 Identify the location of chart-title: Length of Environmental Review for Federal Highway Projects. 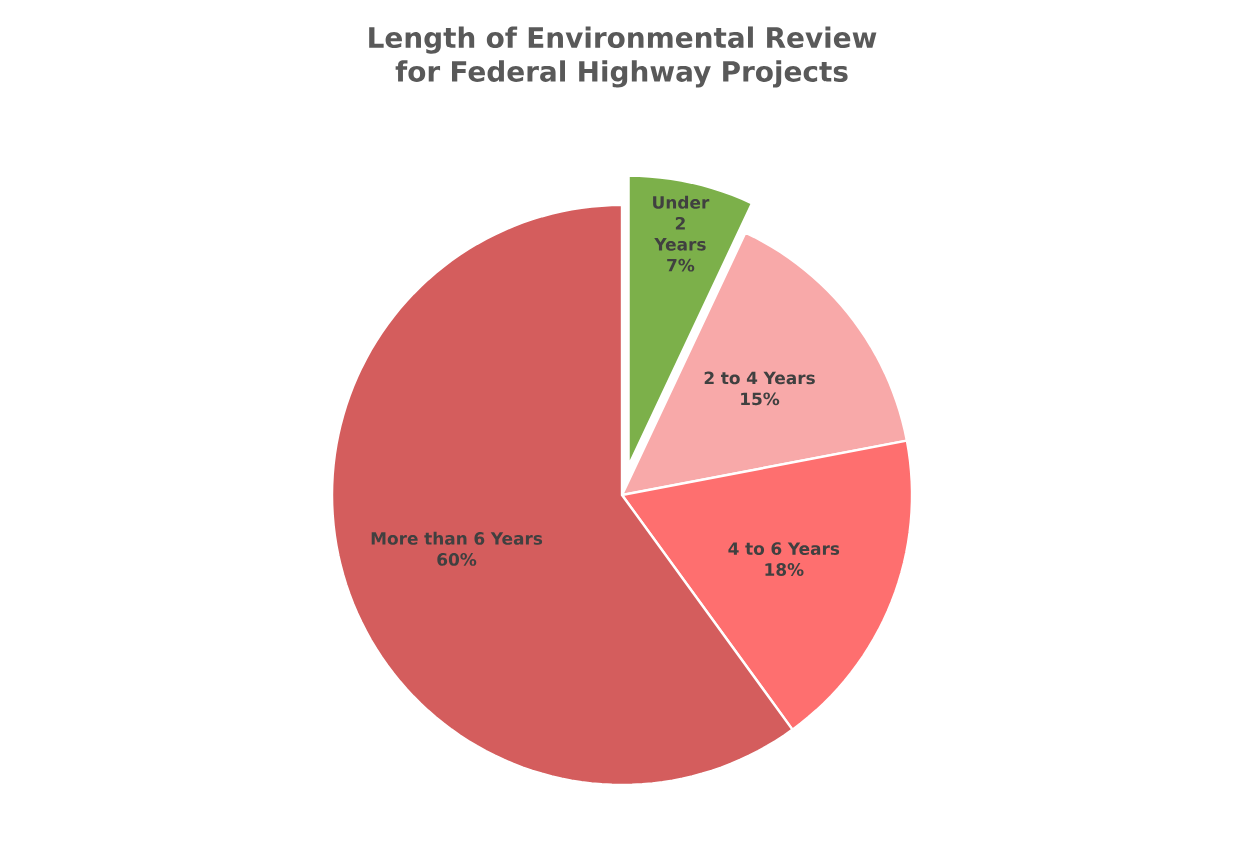
(623, 57).